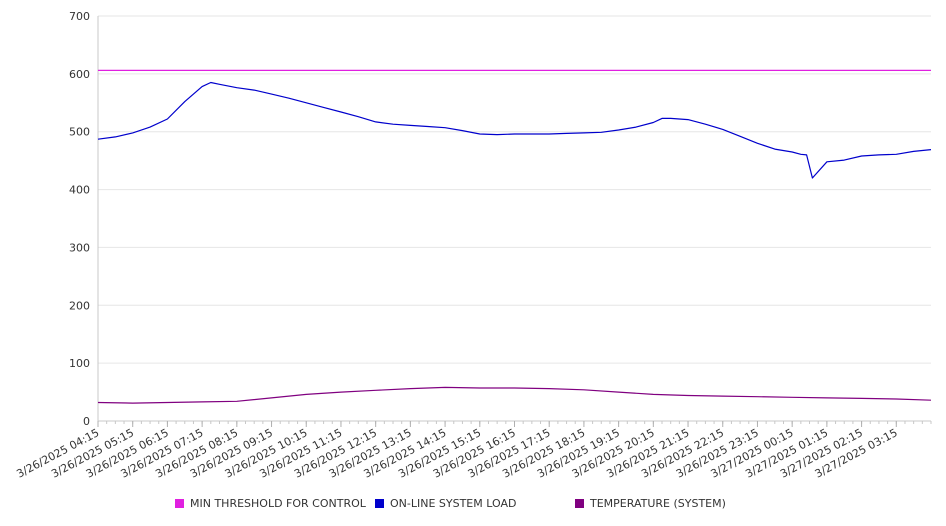 The width and height of the screenshot is (946, 526). I want to click on legend-item: MIN THRESHOLD FOR CONTROL, so click(270, 503).